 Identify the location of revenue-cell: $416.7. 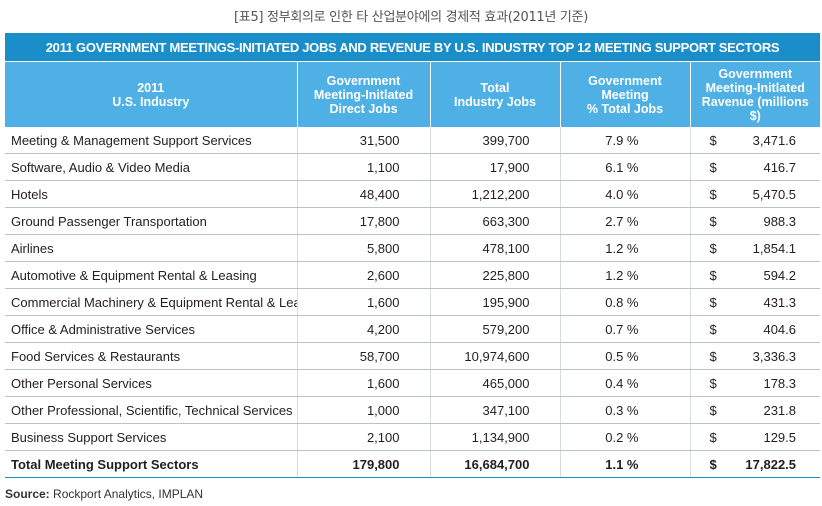
(755, 167).